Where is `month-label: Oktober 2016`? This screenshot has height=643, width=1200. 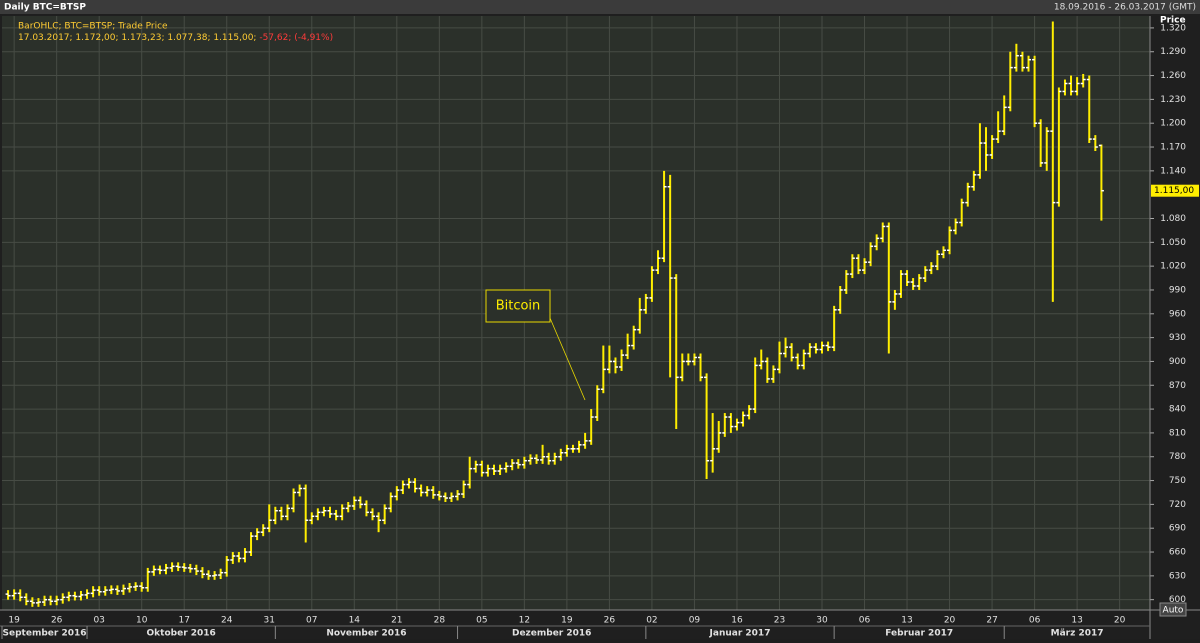 month-label: Oktober 2016 is located at coordinates (181, 634).